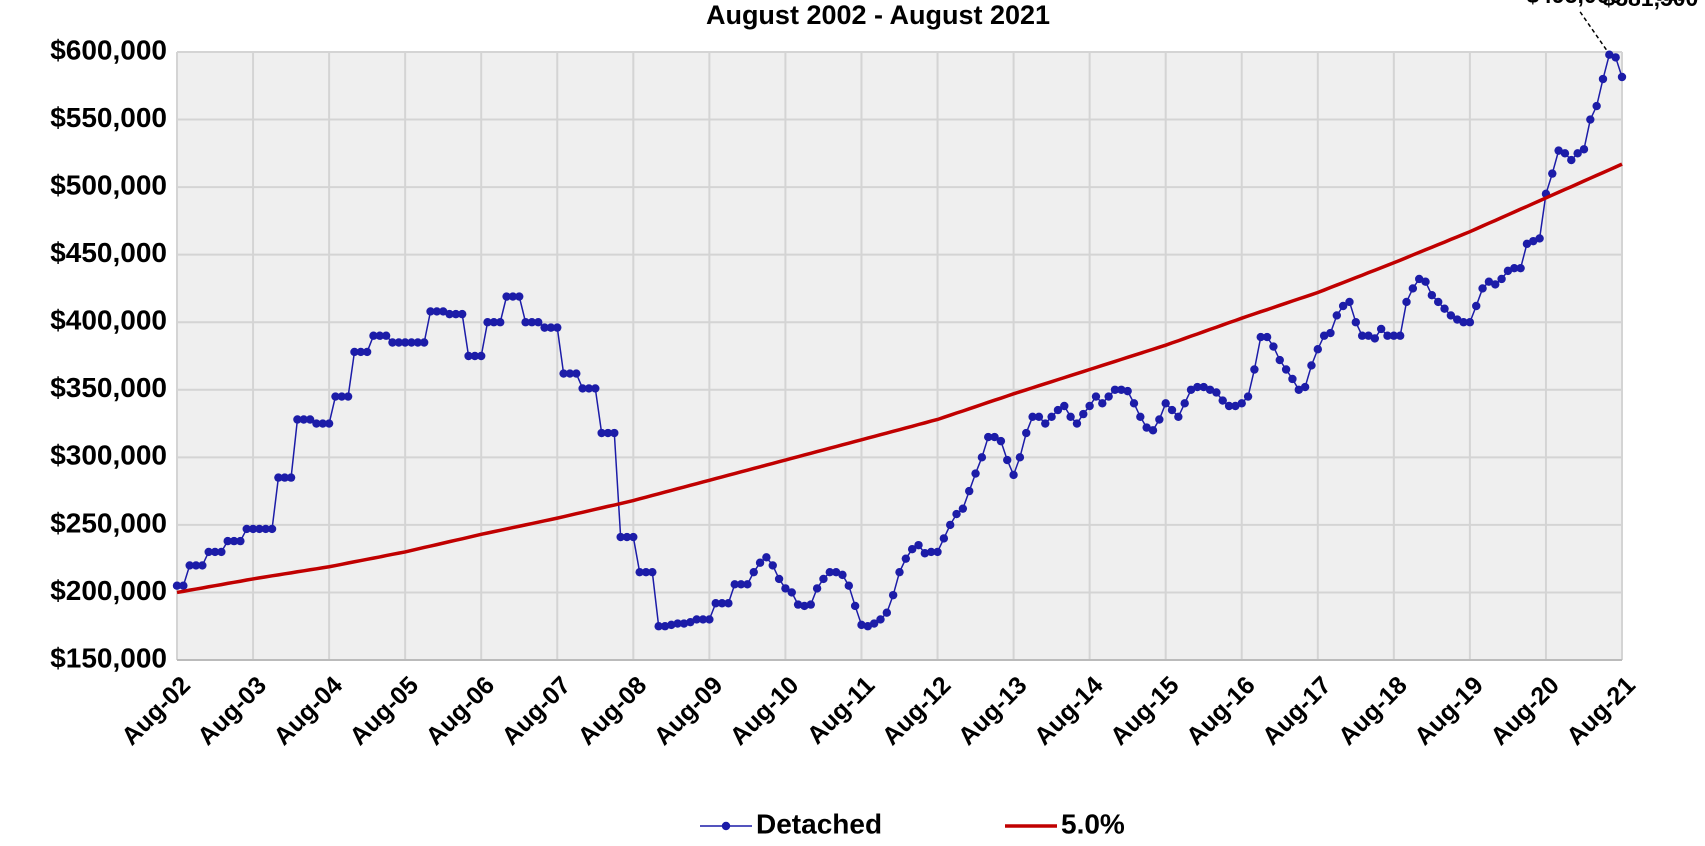 The image size is (1705, 846). Describe the element at coordinates (1592, 30) in the screenshot. I see `leader-line` at that location.